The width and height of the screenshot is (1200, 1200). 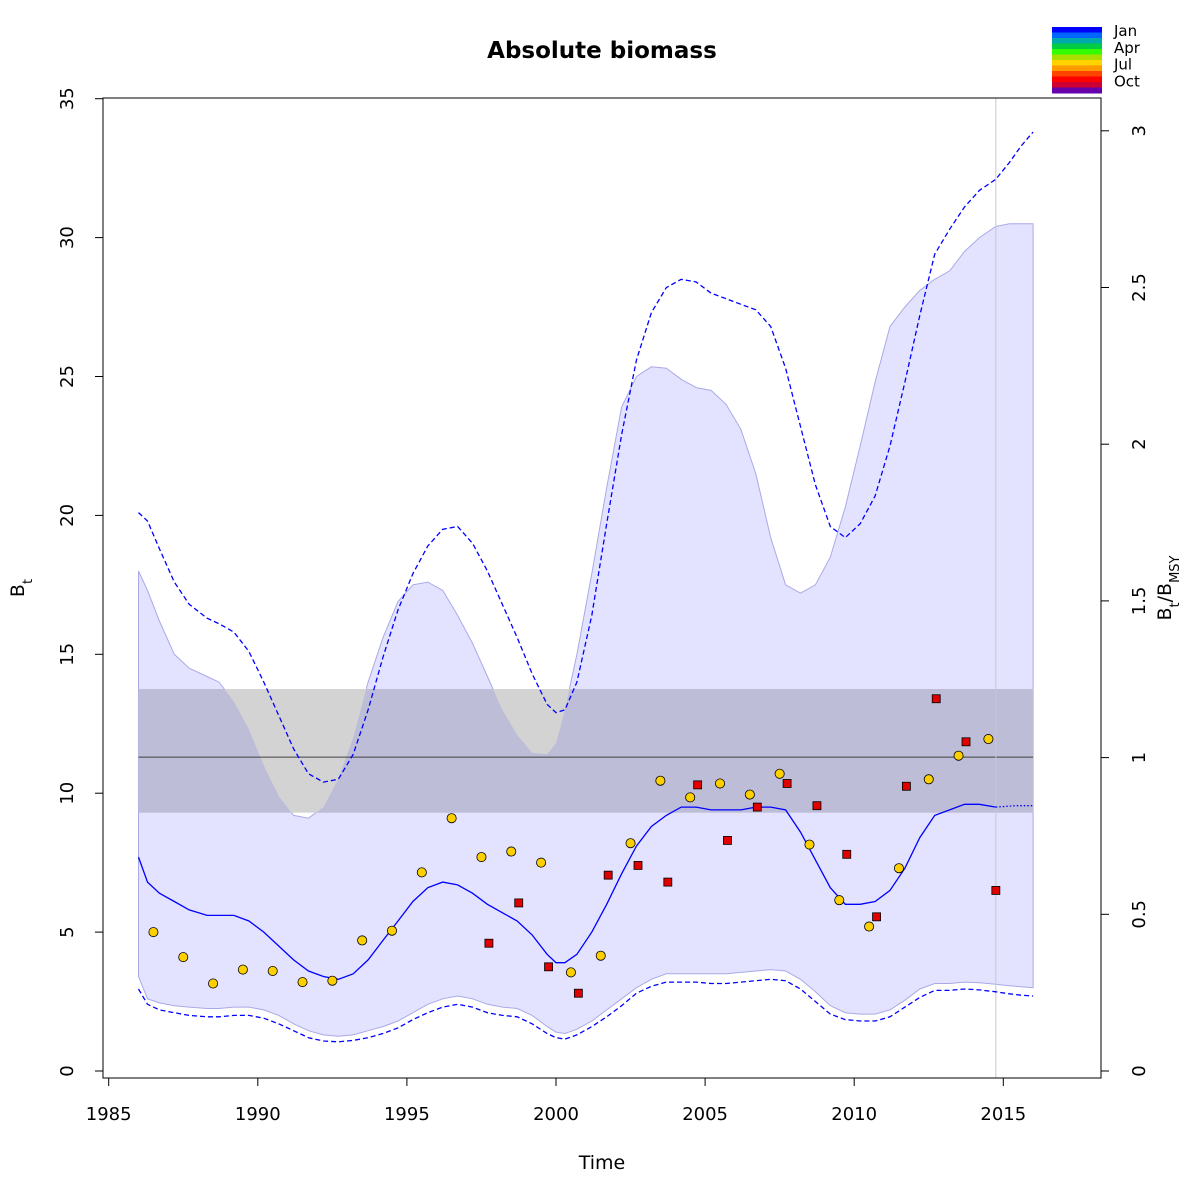 I want to click on y2-axis-title-sub: t, so click(x=1175, y=604).